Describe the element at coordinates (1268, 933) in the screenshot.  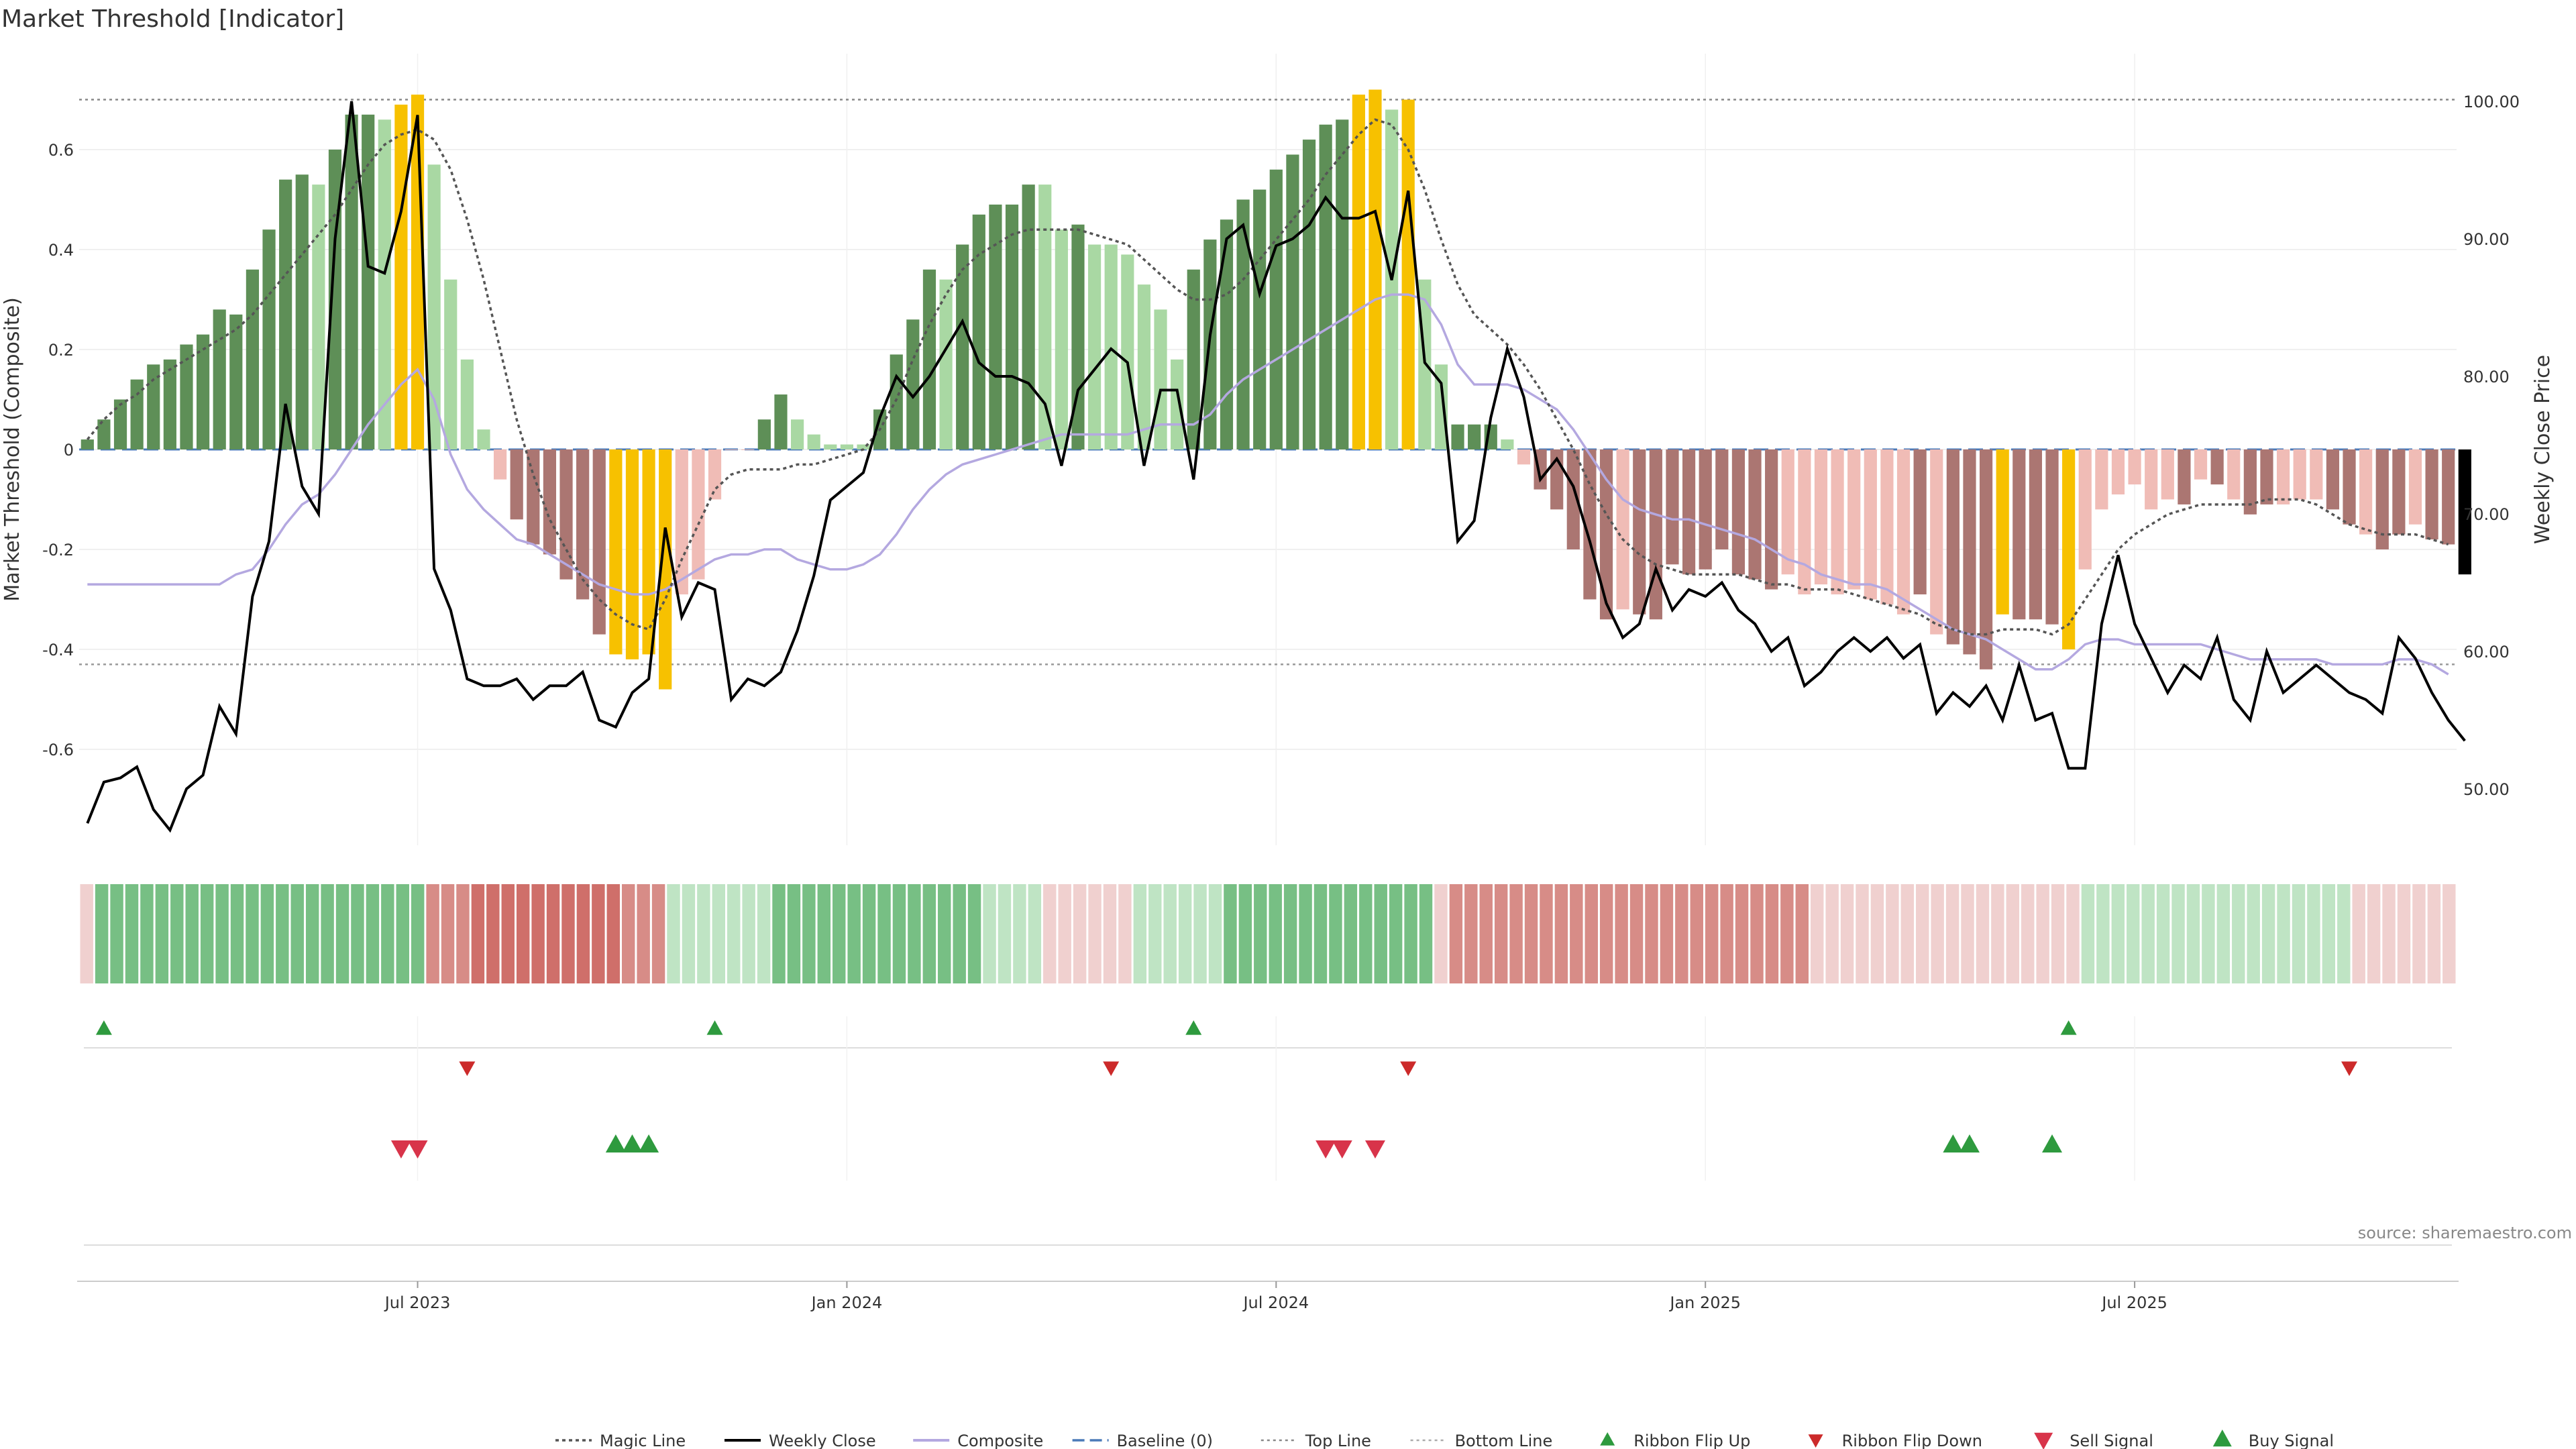
I see `ribbon-strip` at that location.